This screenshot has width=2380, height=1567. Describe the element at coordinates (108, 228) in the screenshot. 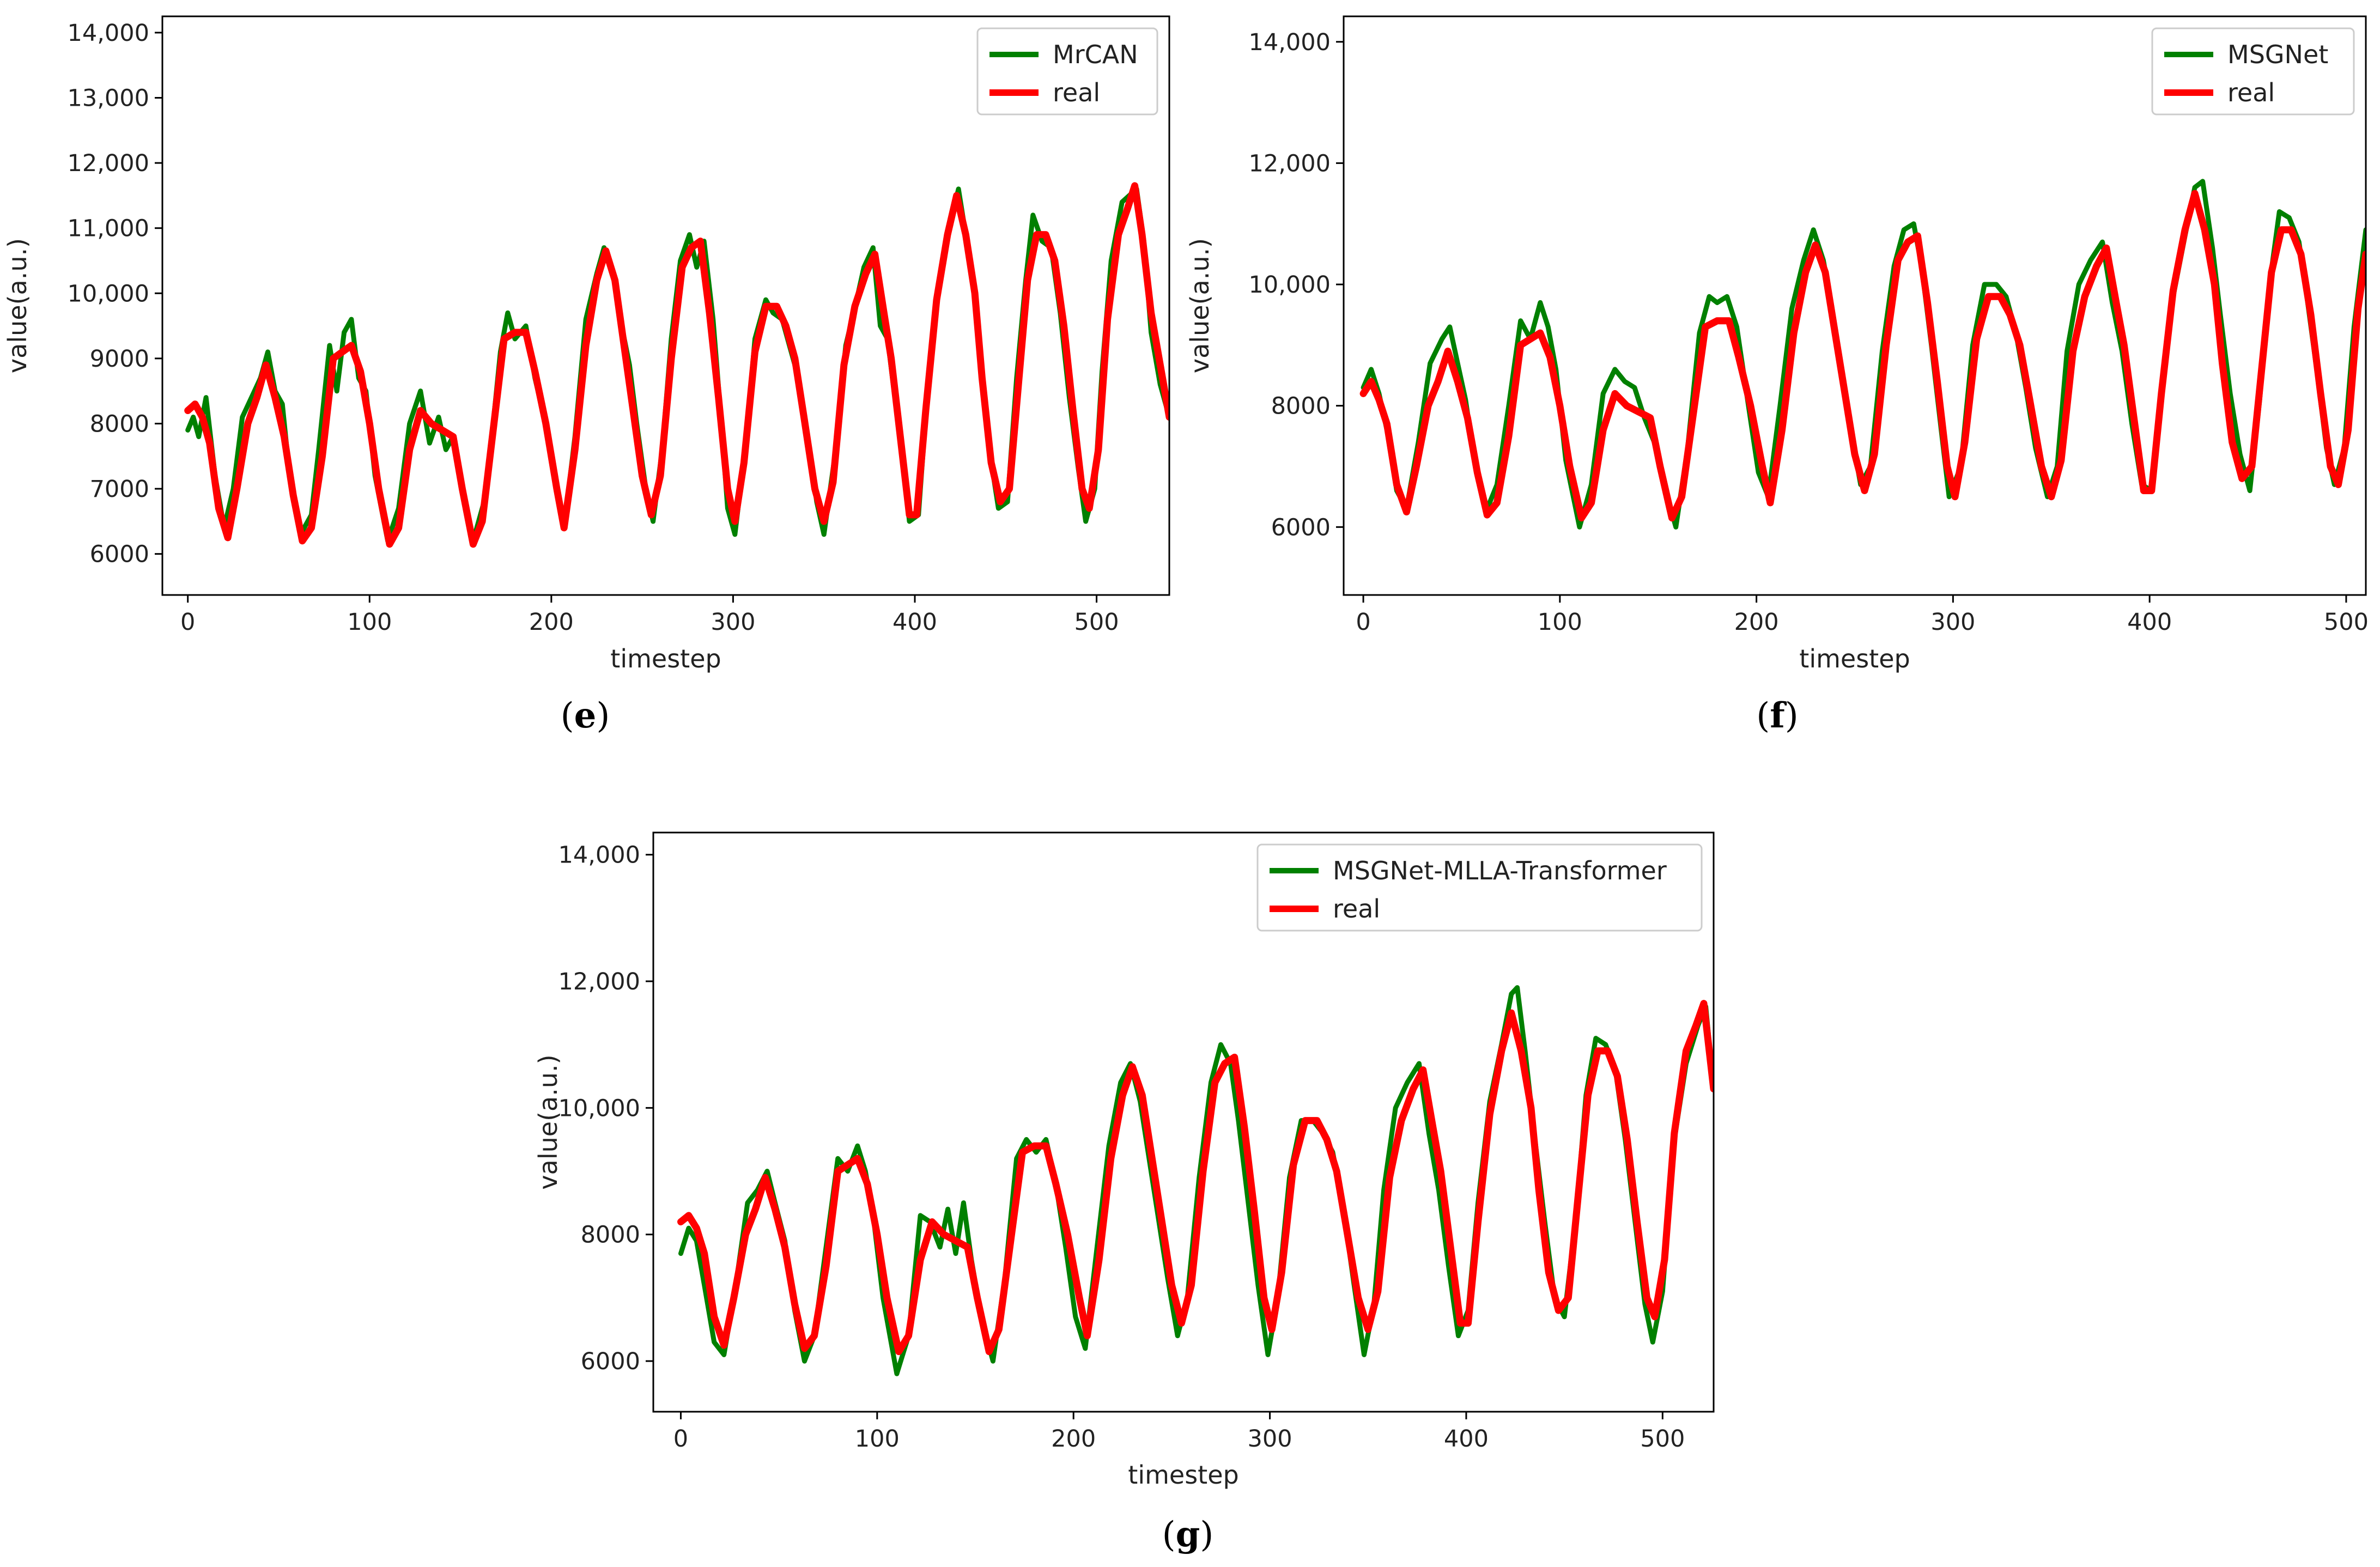

I see `y-tick-label: 11,000` at that location.